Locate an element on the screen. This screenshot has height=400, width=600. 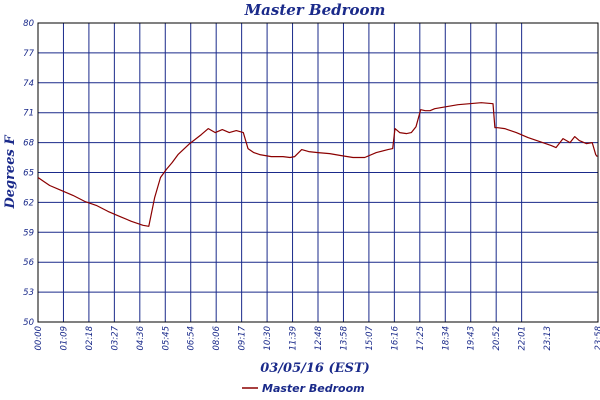
y-tick-label: 80 is located at coordinates (28, 24).